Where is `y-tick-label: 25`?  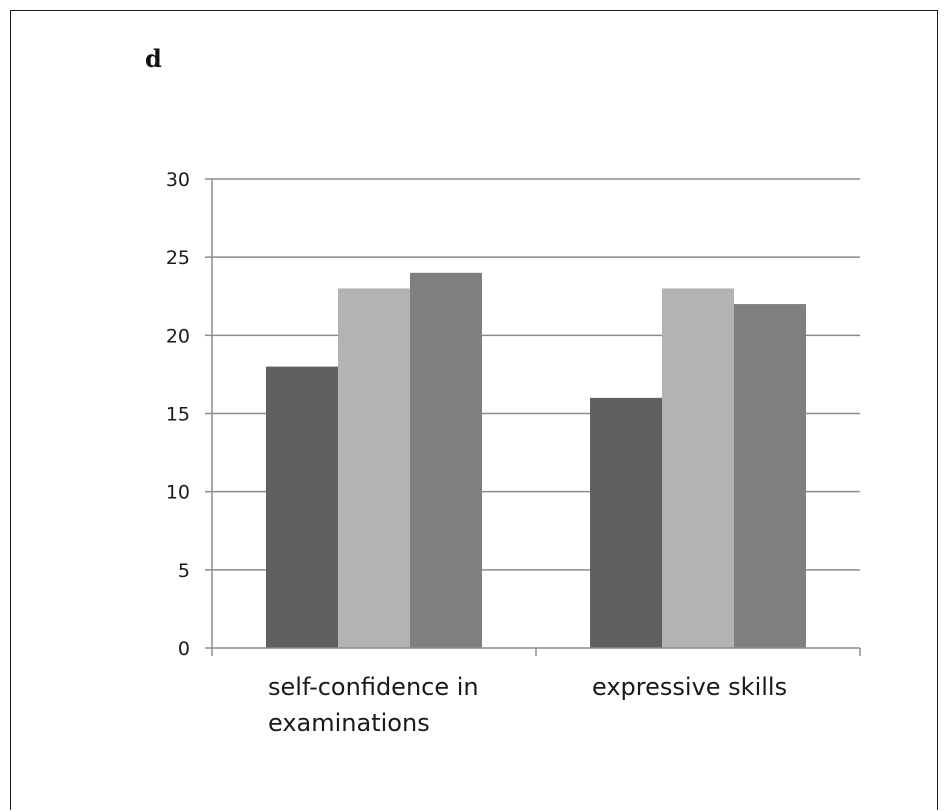 y-tick-label: 25 is located at coordinates (178, 258).